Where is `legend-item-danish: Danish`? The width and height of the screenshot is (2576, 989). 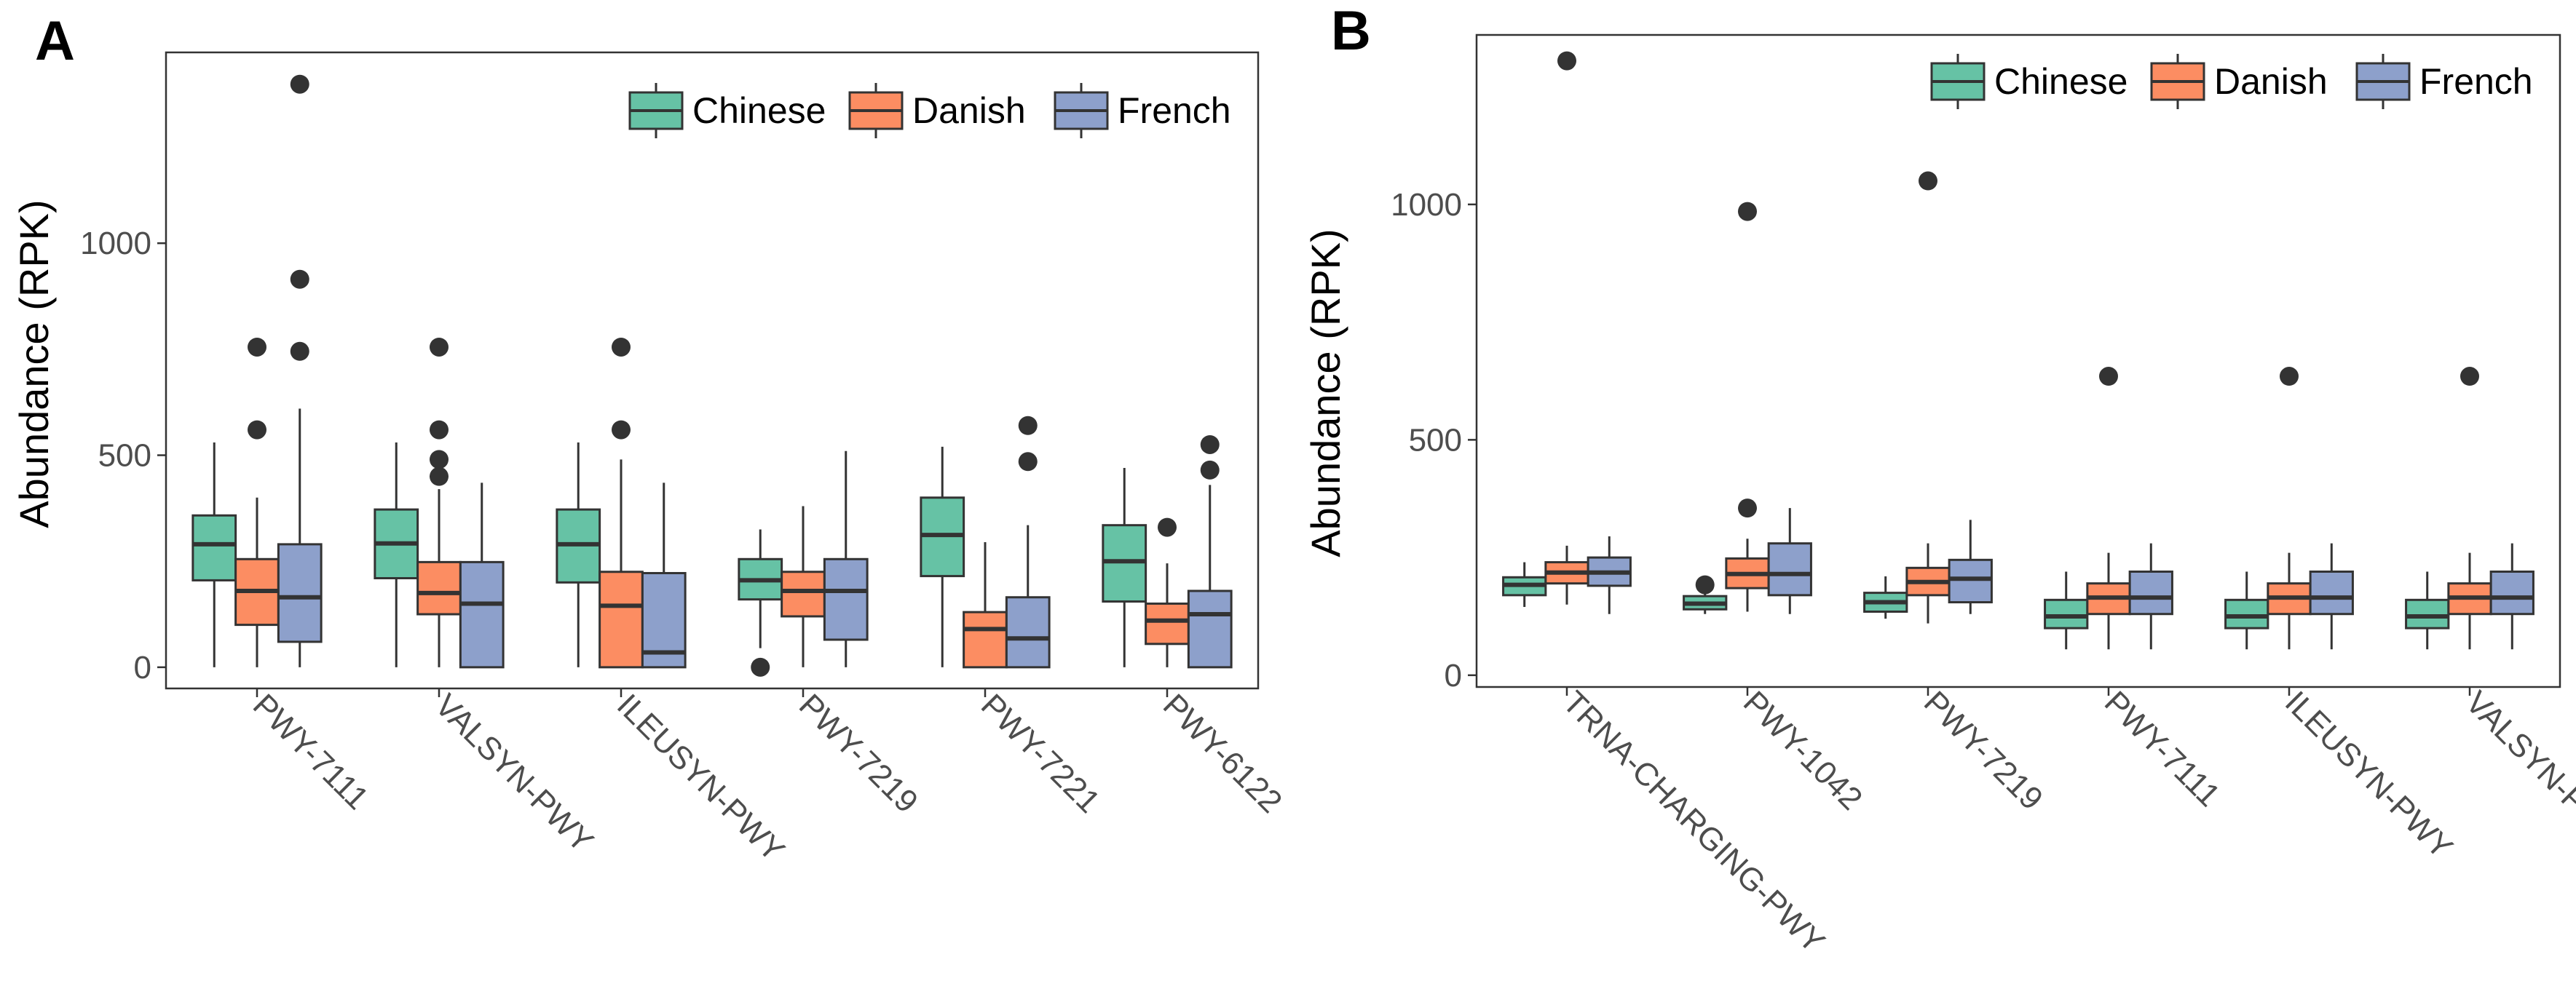
legend-item-danish: Danish is located at coordinates (2239, 81).